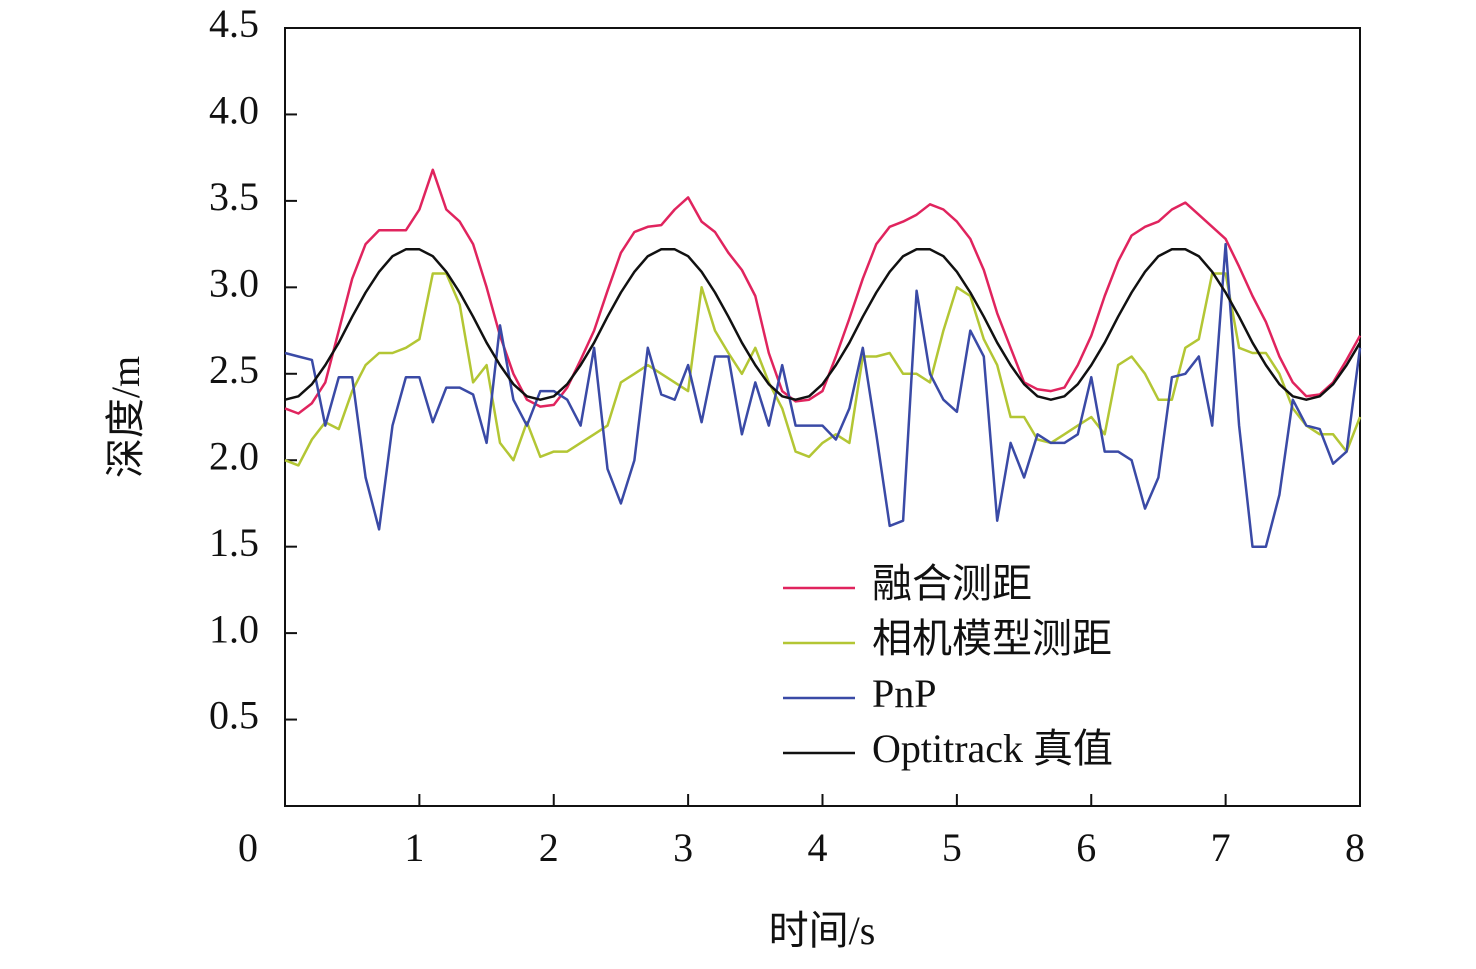 This screenshot has height=969, width=1476. I want to click on x-tick-label: 3, so click(683, 847).